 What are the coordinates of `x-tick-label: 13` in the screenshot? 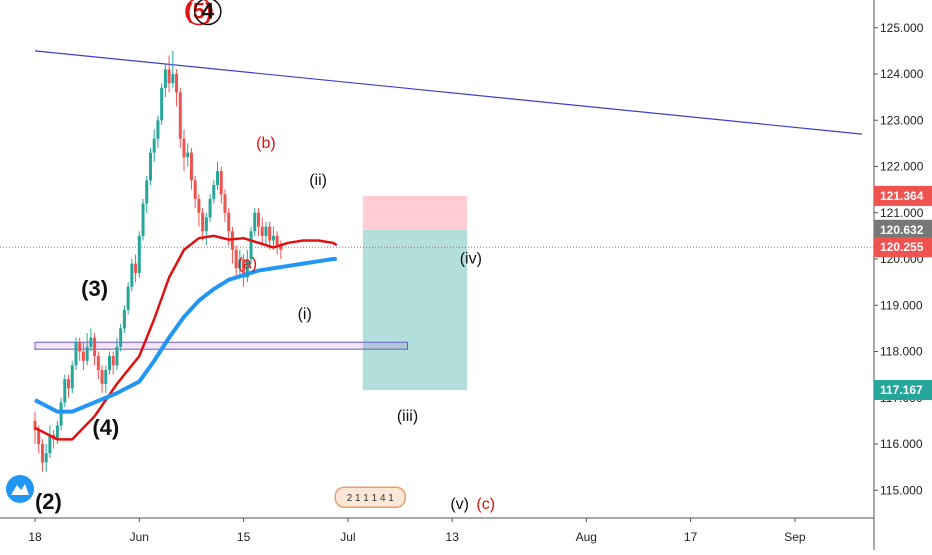 It's located at (453, 537).